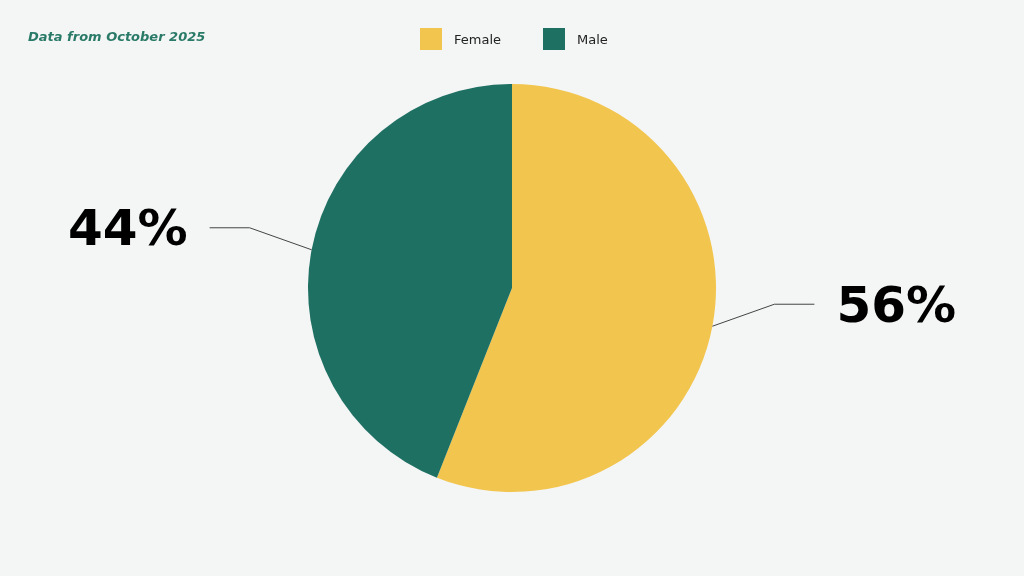 This screenshot has height=576, width=1024. What do you see at coordinates (410, 281) in the screenshot?
I see `pie-slice` at bounding box center [410, 281].